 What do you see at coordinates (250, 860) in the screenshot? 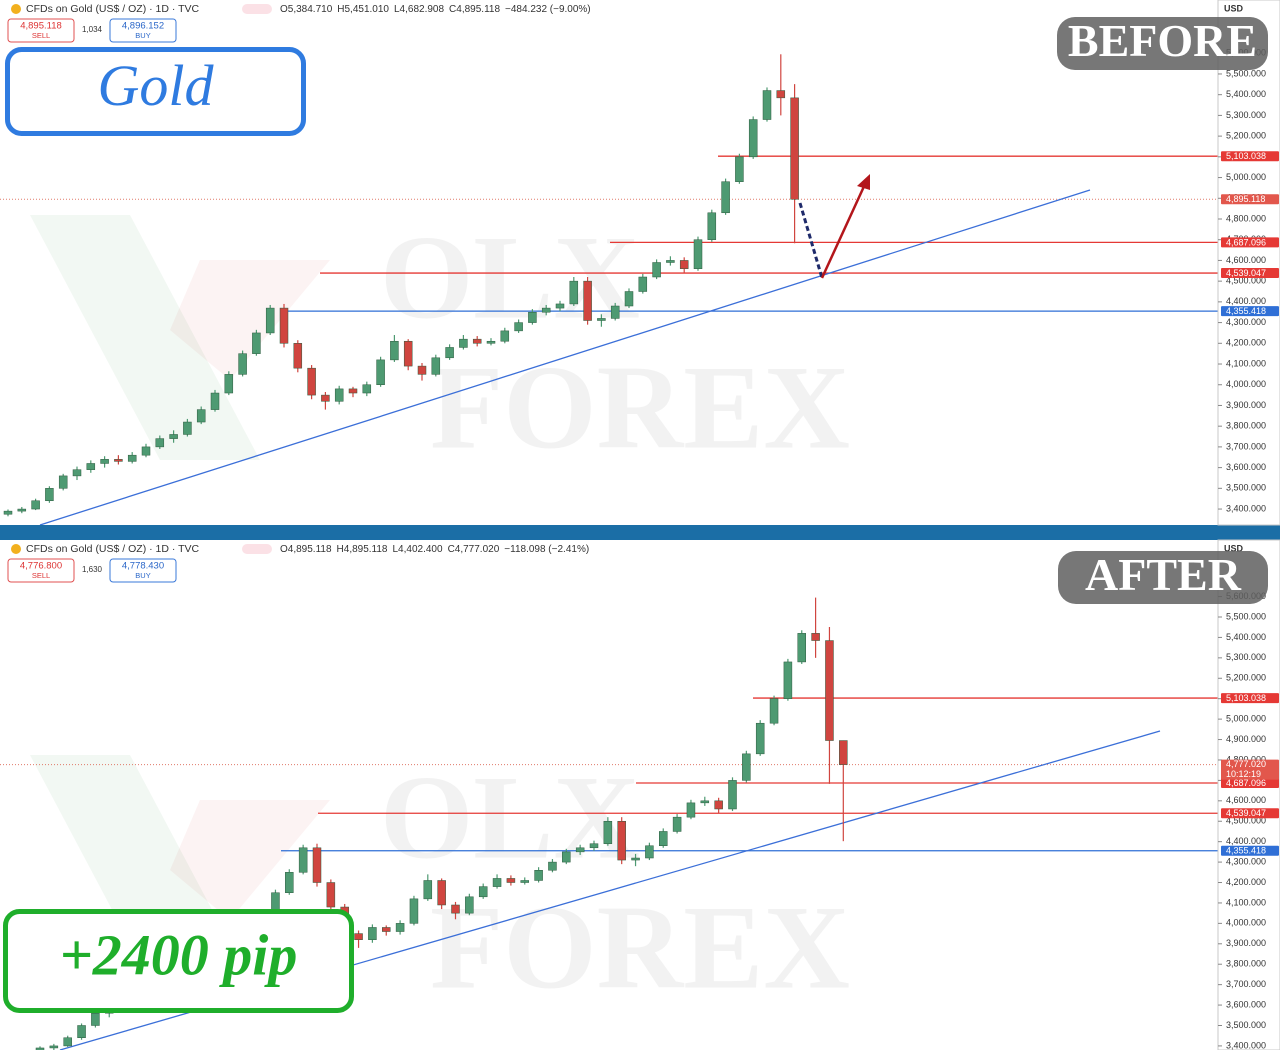
I see `watermark-logo` at bounding box center [250, 860].